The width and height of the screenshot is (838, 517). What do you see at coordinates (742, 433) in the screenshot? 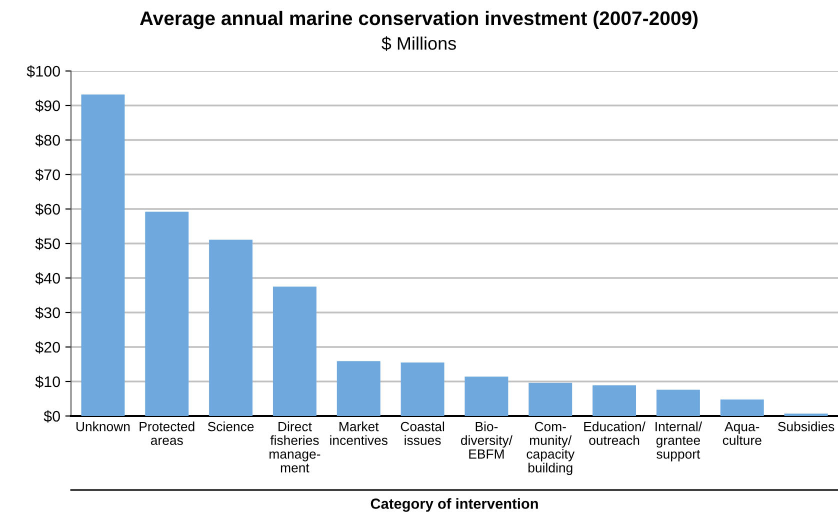
I see `x-tick-label: Aqua- culture` at bounding box center [742, 433].